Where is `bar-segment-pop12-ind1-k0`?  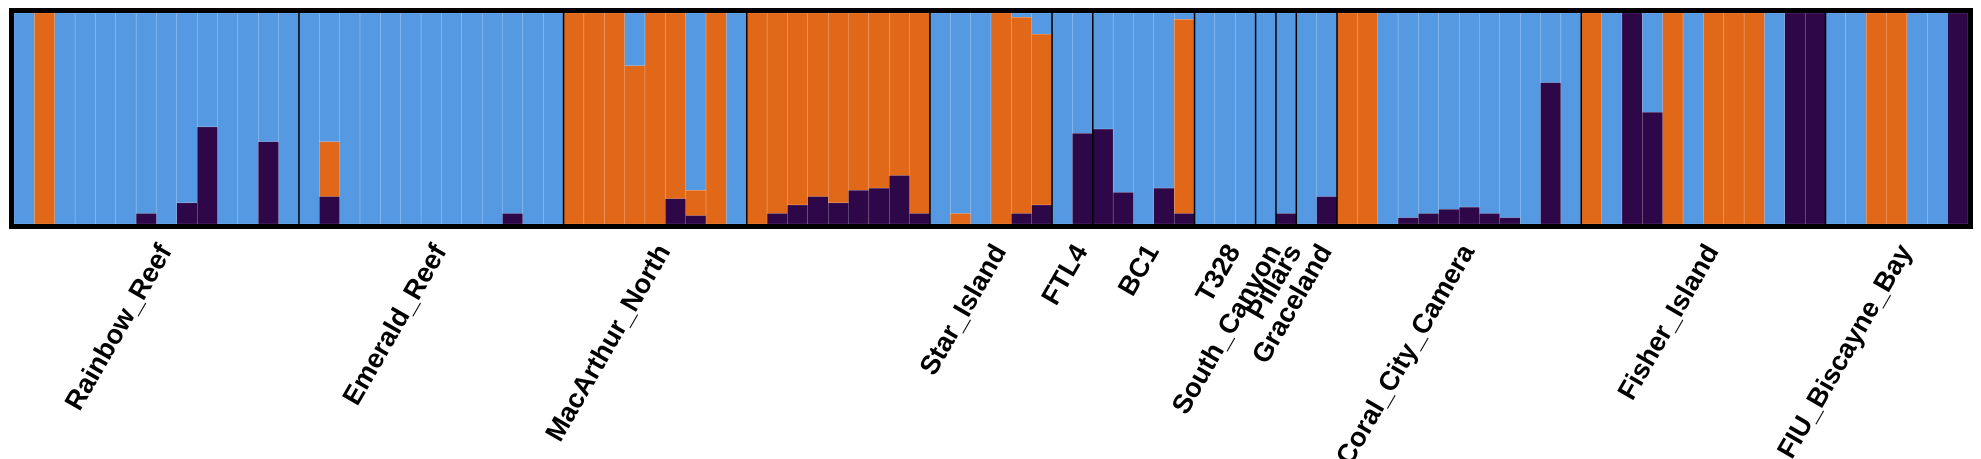 bar-segment-pop12-ind1-k0 is located at coordinates (1612, 118).